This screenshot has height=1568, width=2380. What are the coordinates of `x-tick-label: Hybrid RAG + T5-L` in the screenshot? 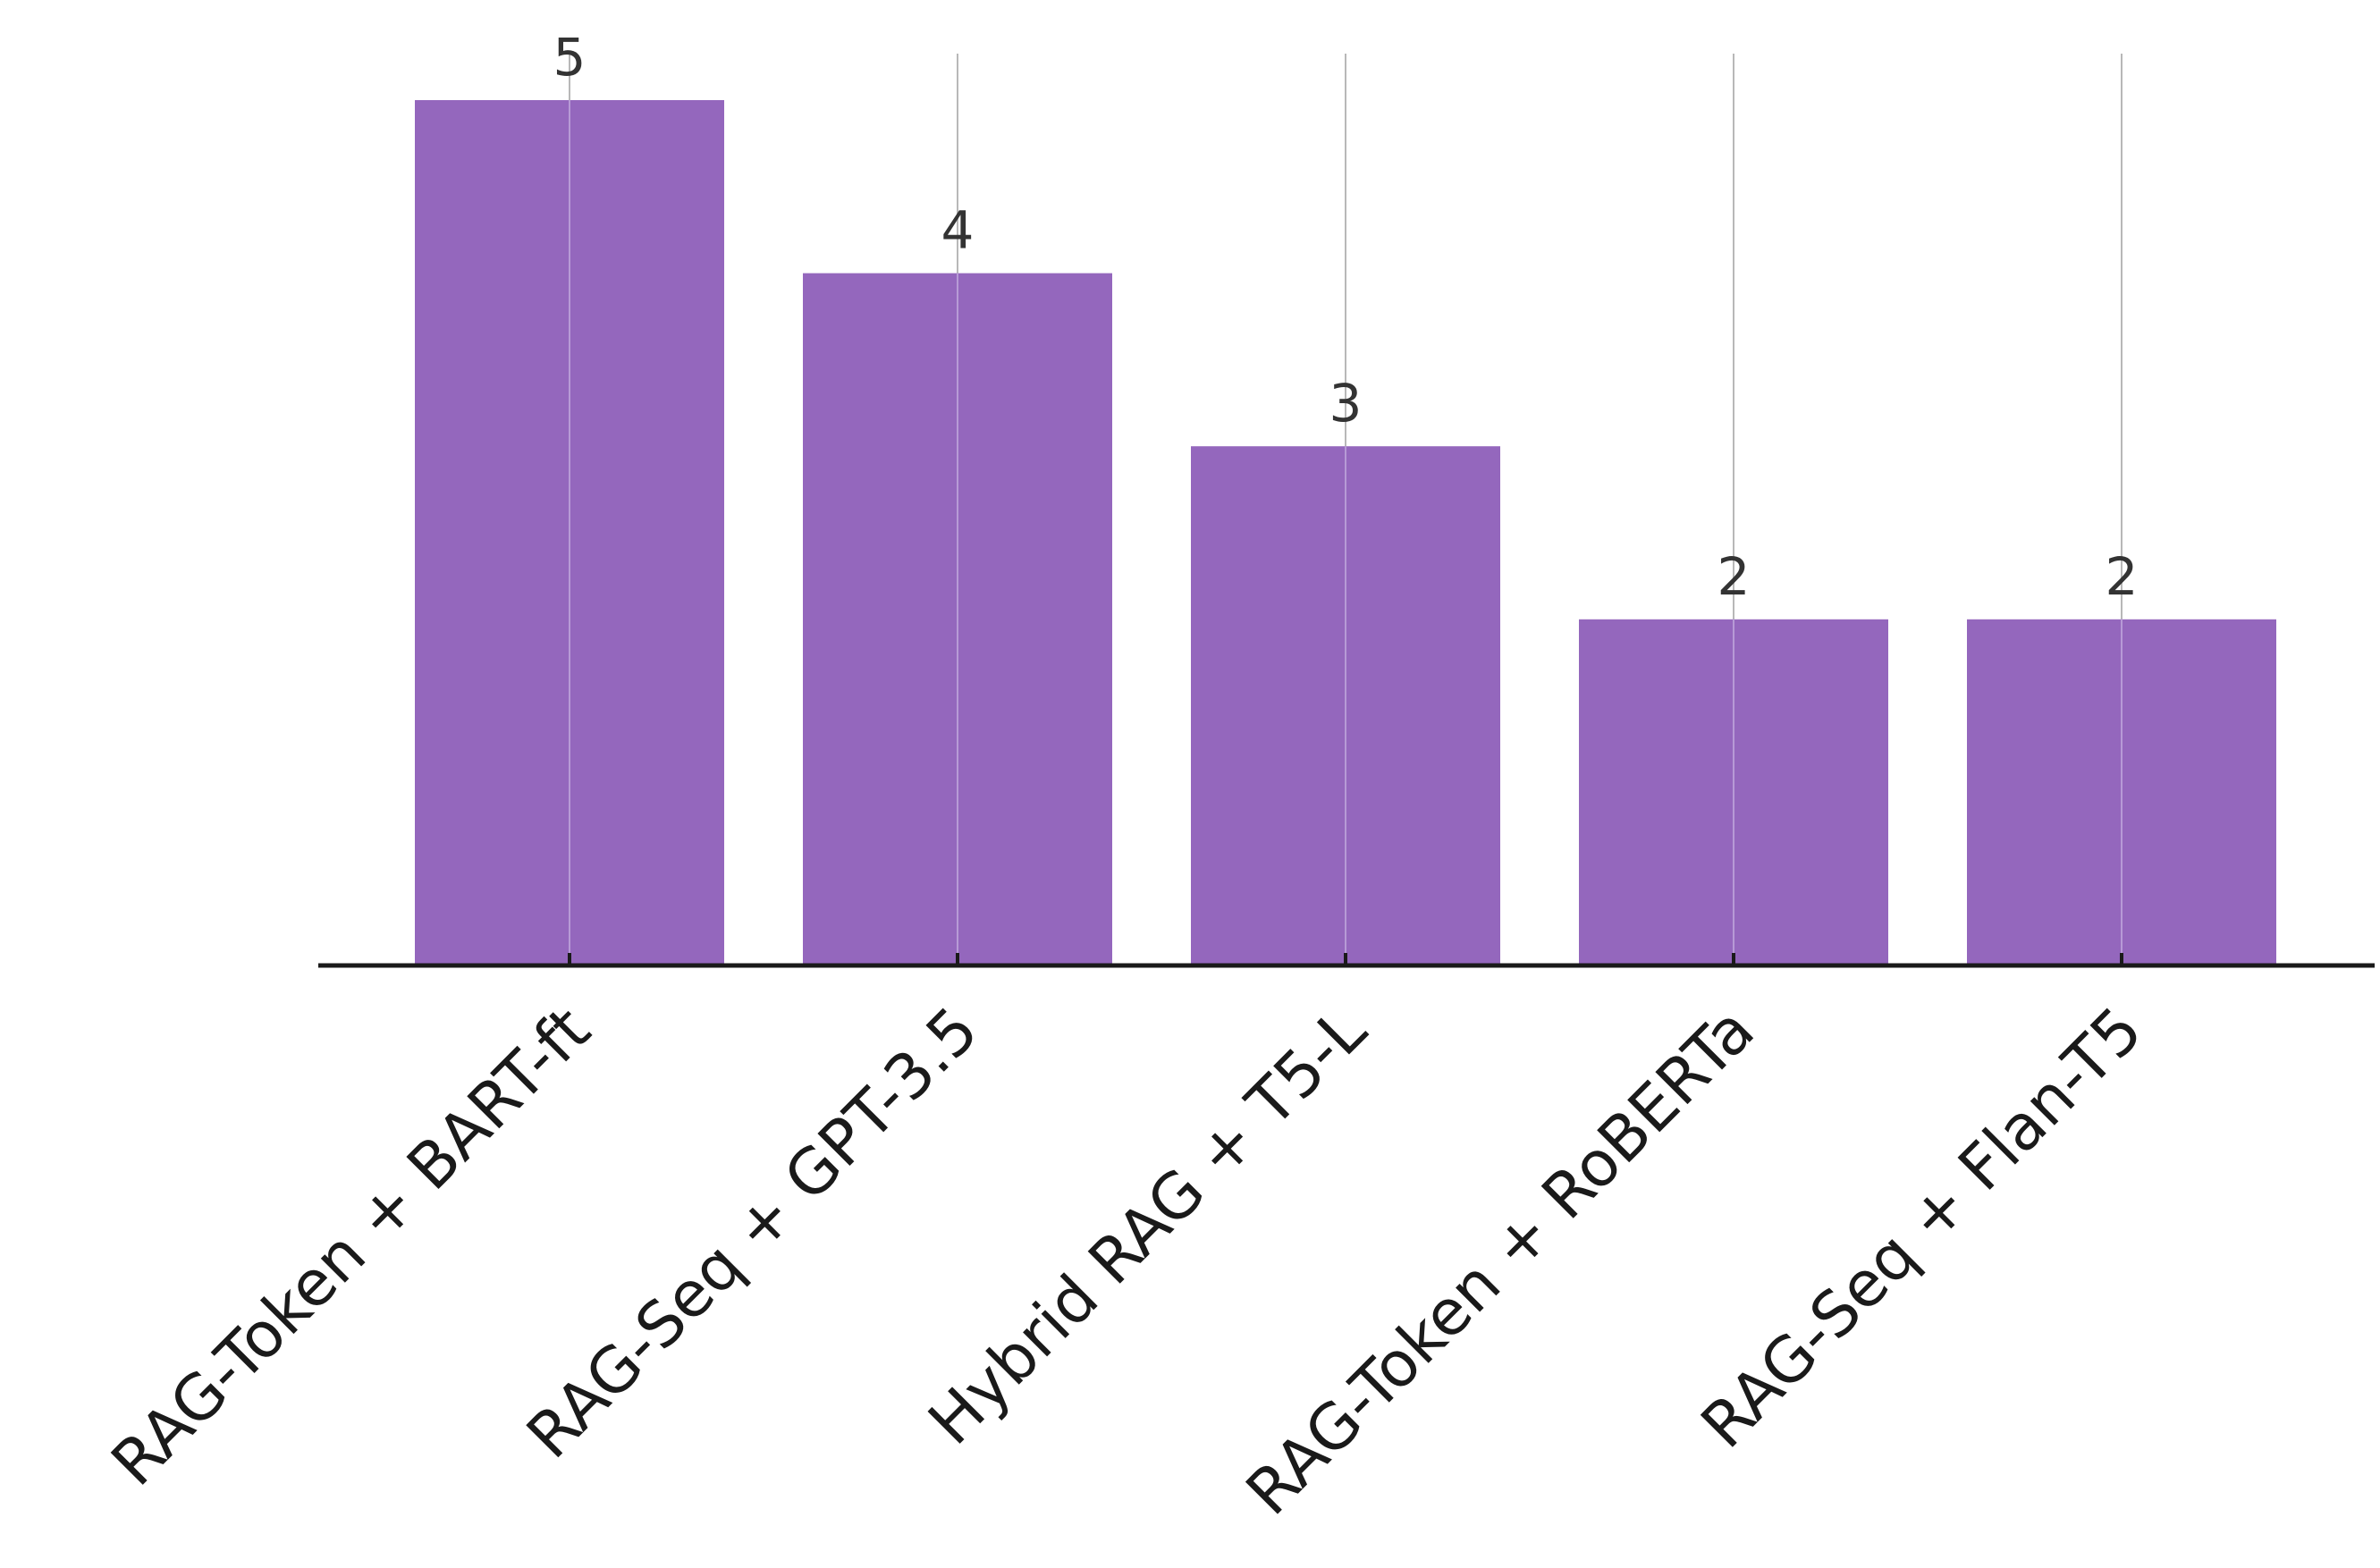 It's located at (1147, 1226).